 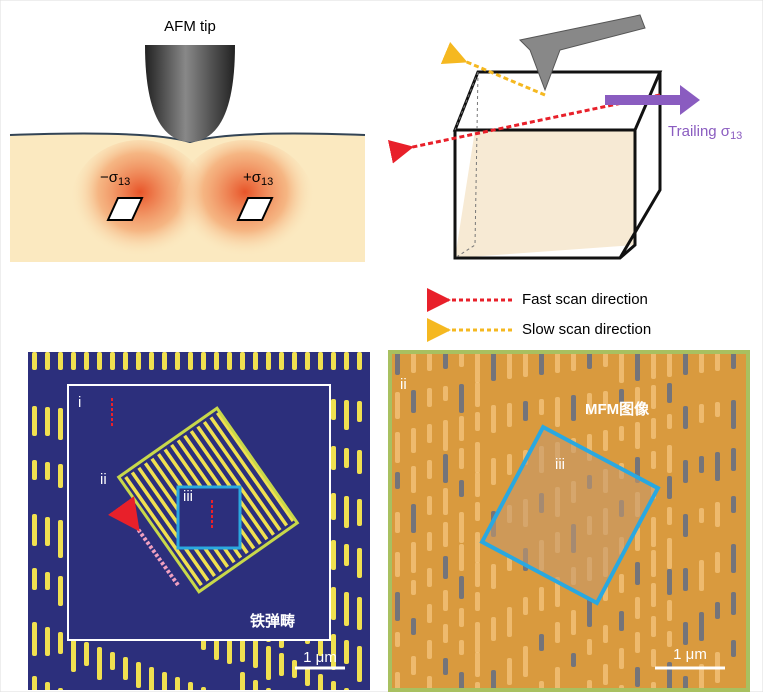 I want to click on label: MFM图像, so click(x=617, y=409).